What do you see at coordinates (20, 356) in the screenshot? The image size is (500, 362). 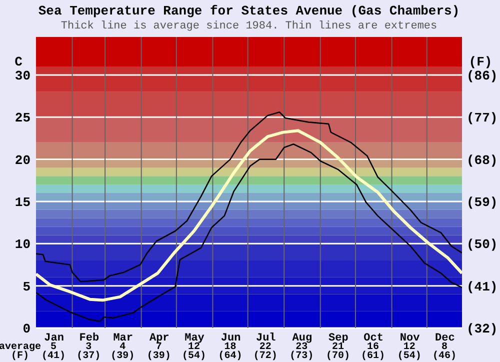 I see `text: (F)` at bounding box center [20, 356].